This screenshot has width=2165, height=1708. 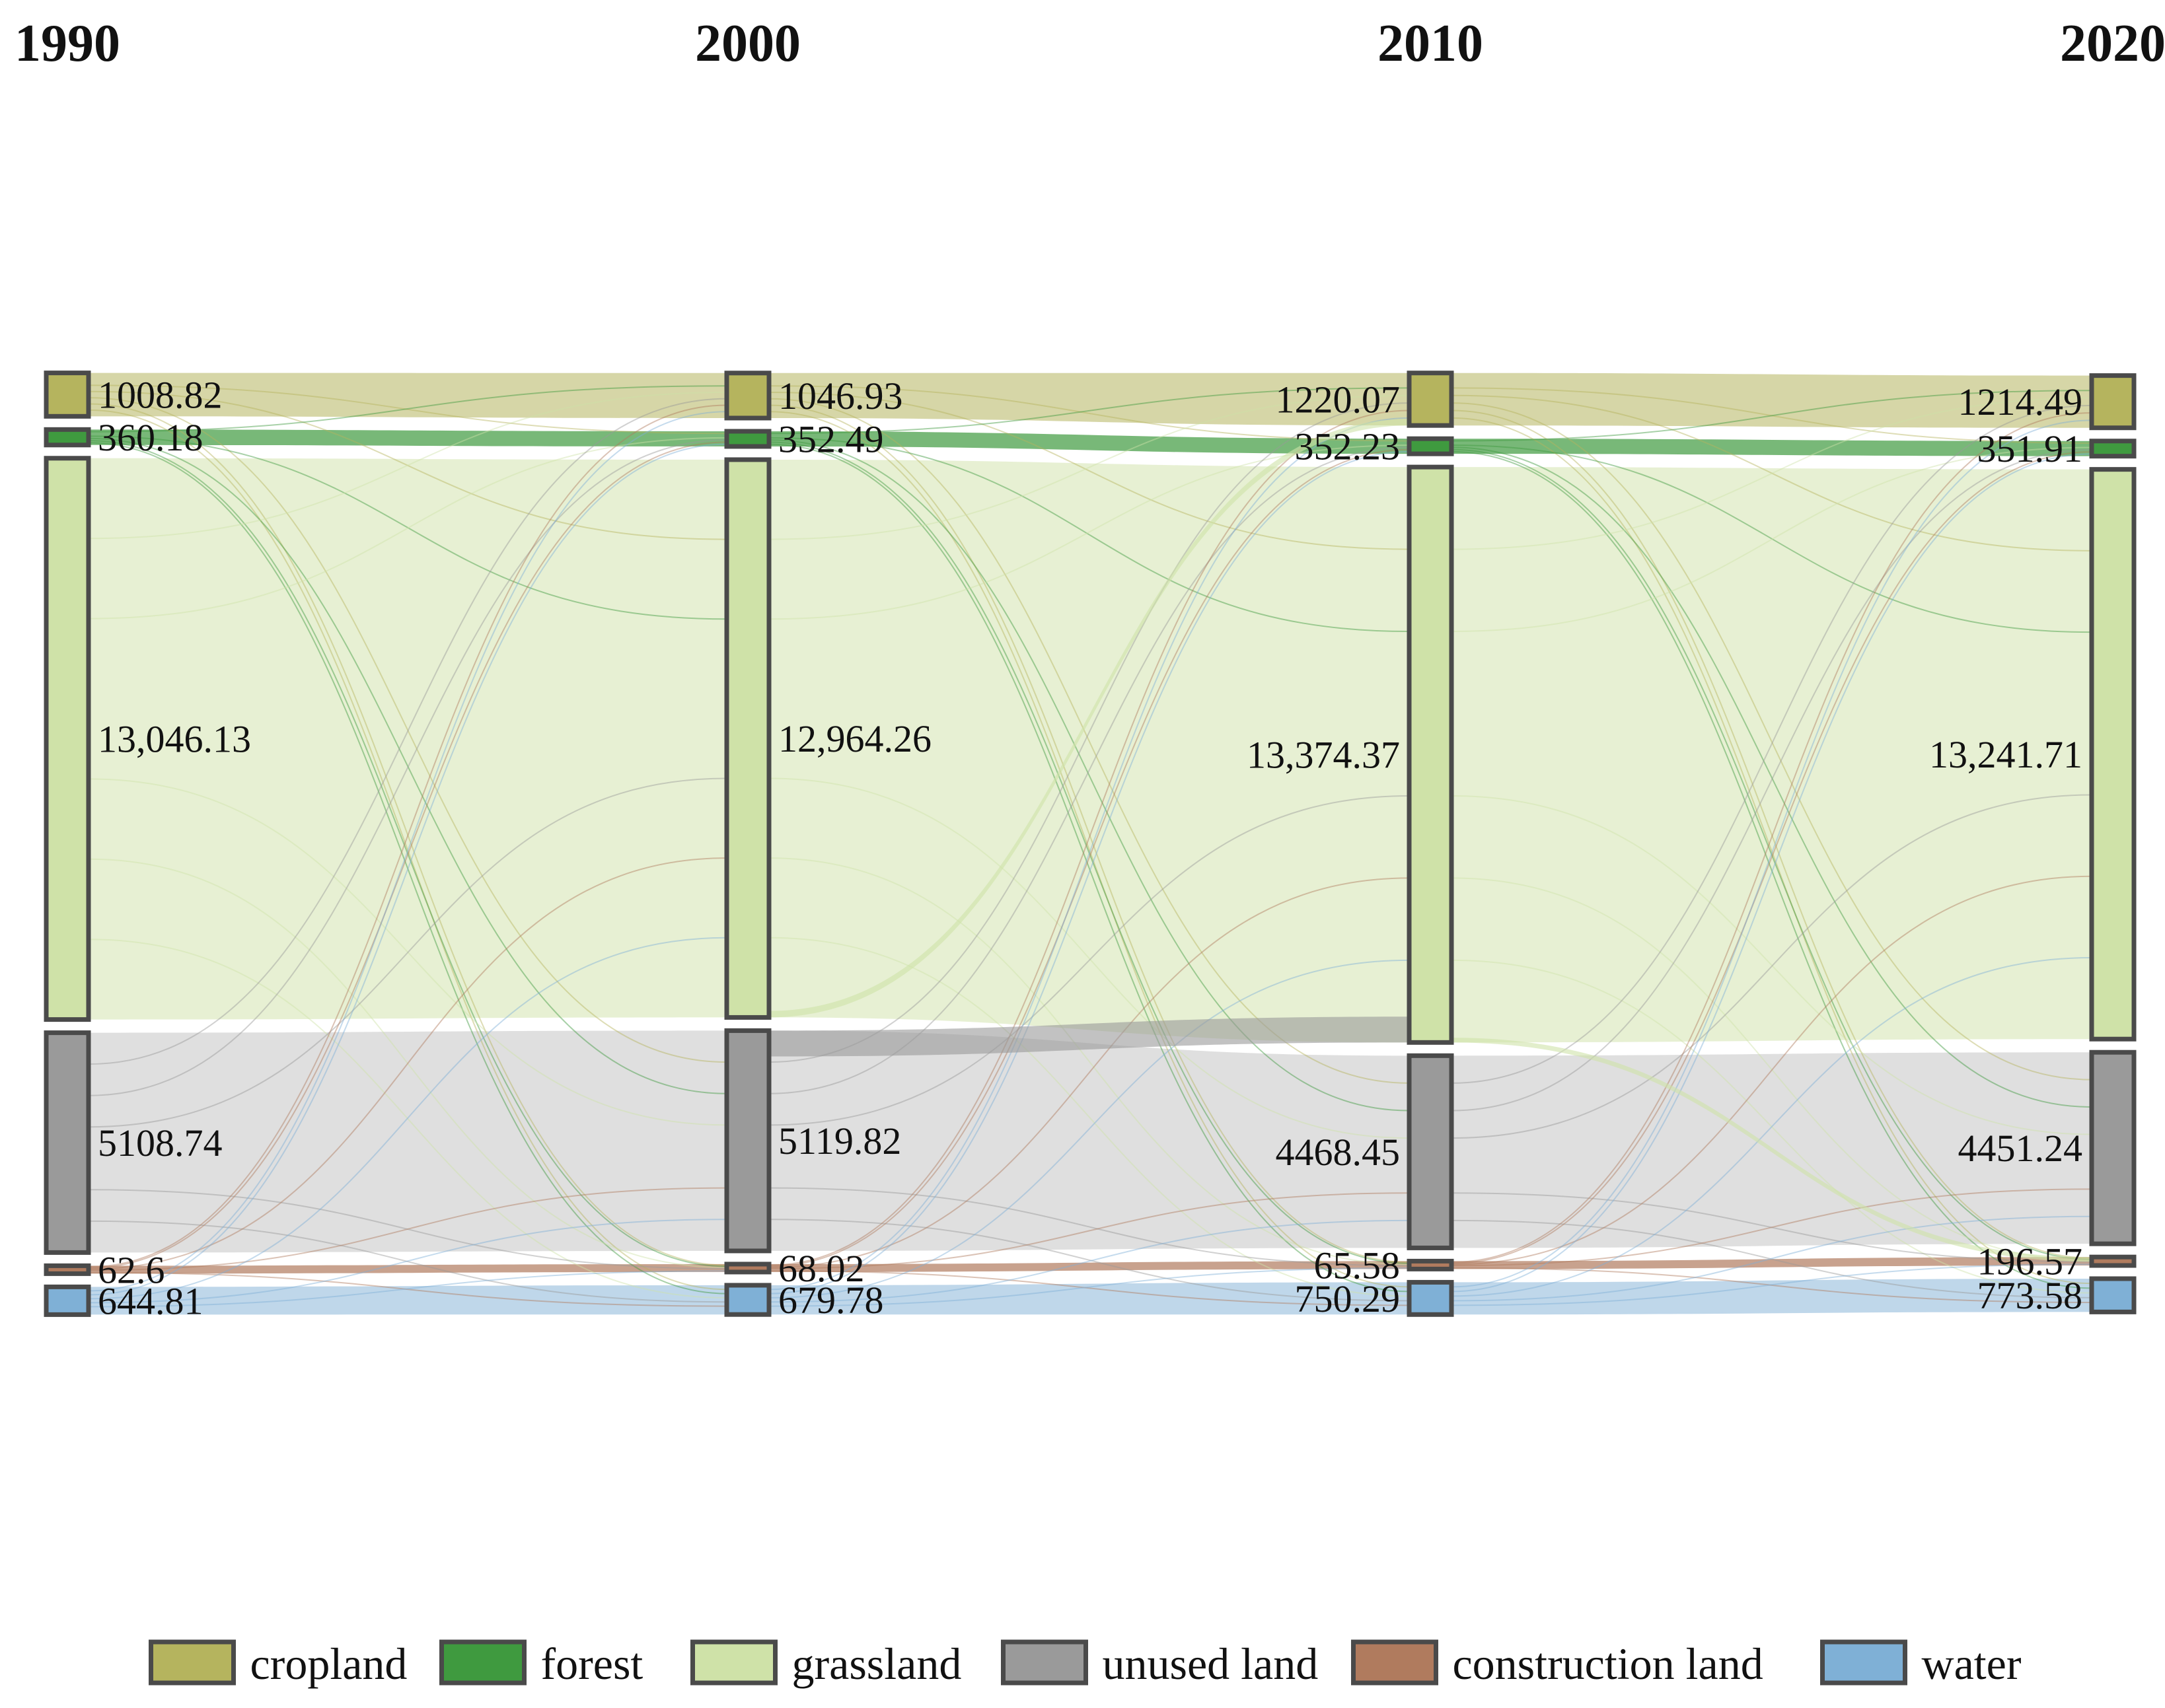 I want to click on node-1990-construction-land, so click(x=68, y=1269).